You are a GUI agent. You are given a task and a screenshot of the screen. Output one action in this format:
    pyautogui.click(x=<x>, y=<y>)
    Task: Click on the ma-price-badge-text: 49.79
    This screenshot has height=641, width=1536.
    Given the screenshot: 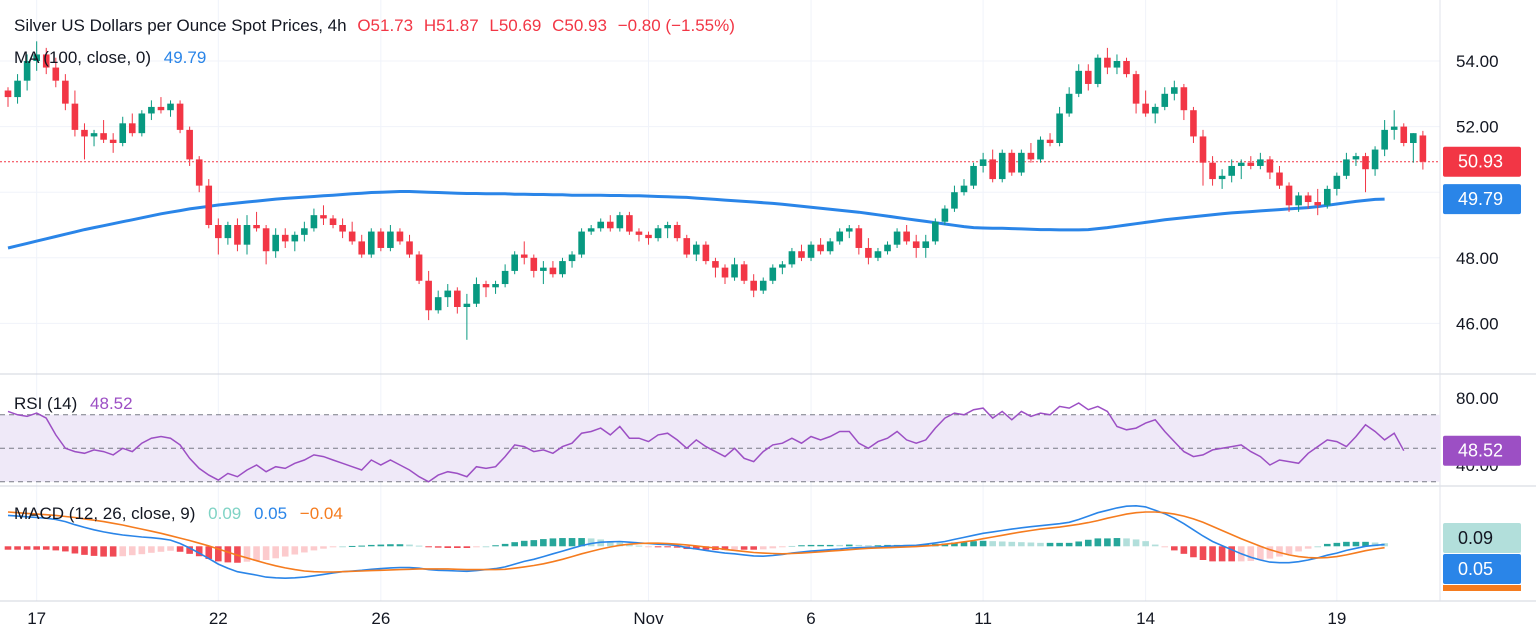 What is the action you would take?
    pyautogui.click(x=1480, y=199)
    